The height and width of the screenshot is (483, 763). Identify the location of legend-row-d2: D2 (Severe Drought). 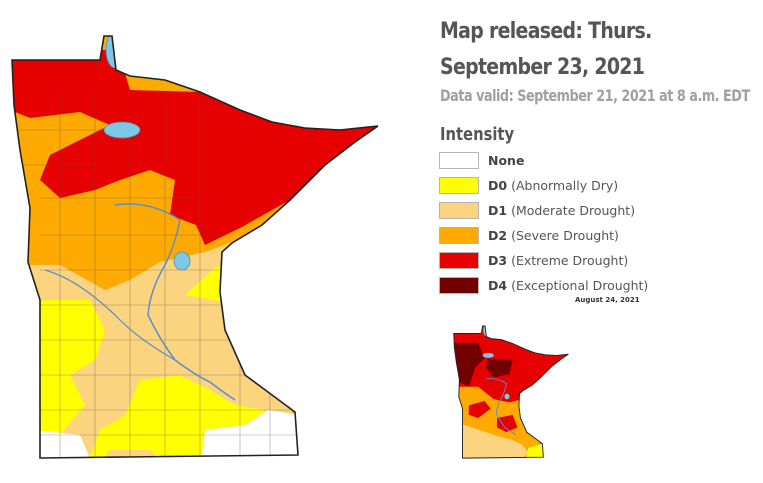
(543, 235).